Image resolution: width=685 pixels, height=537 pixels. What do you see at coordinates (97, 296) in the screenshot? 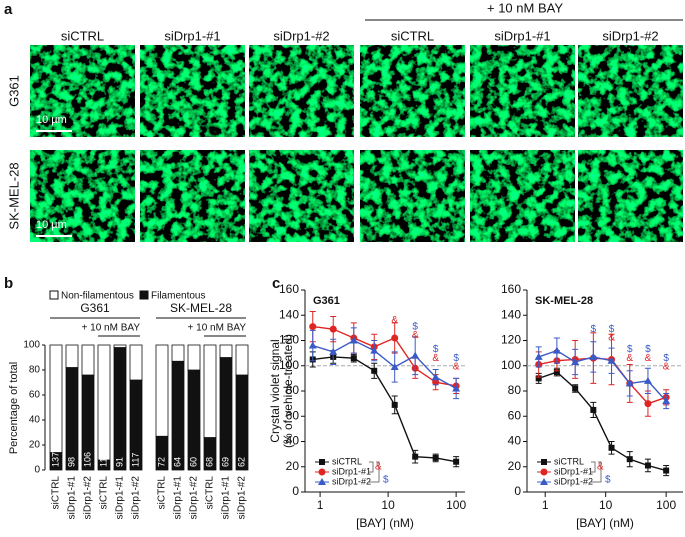
I see `legend-label: Non-filamentous` at bounding box center [97, 296].